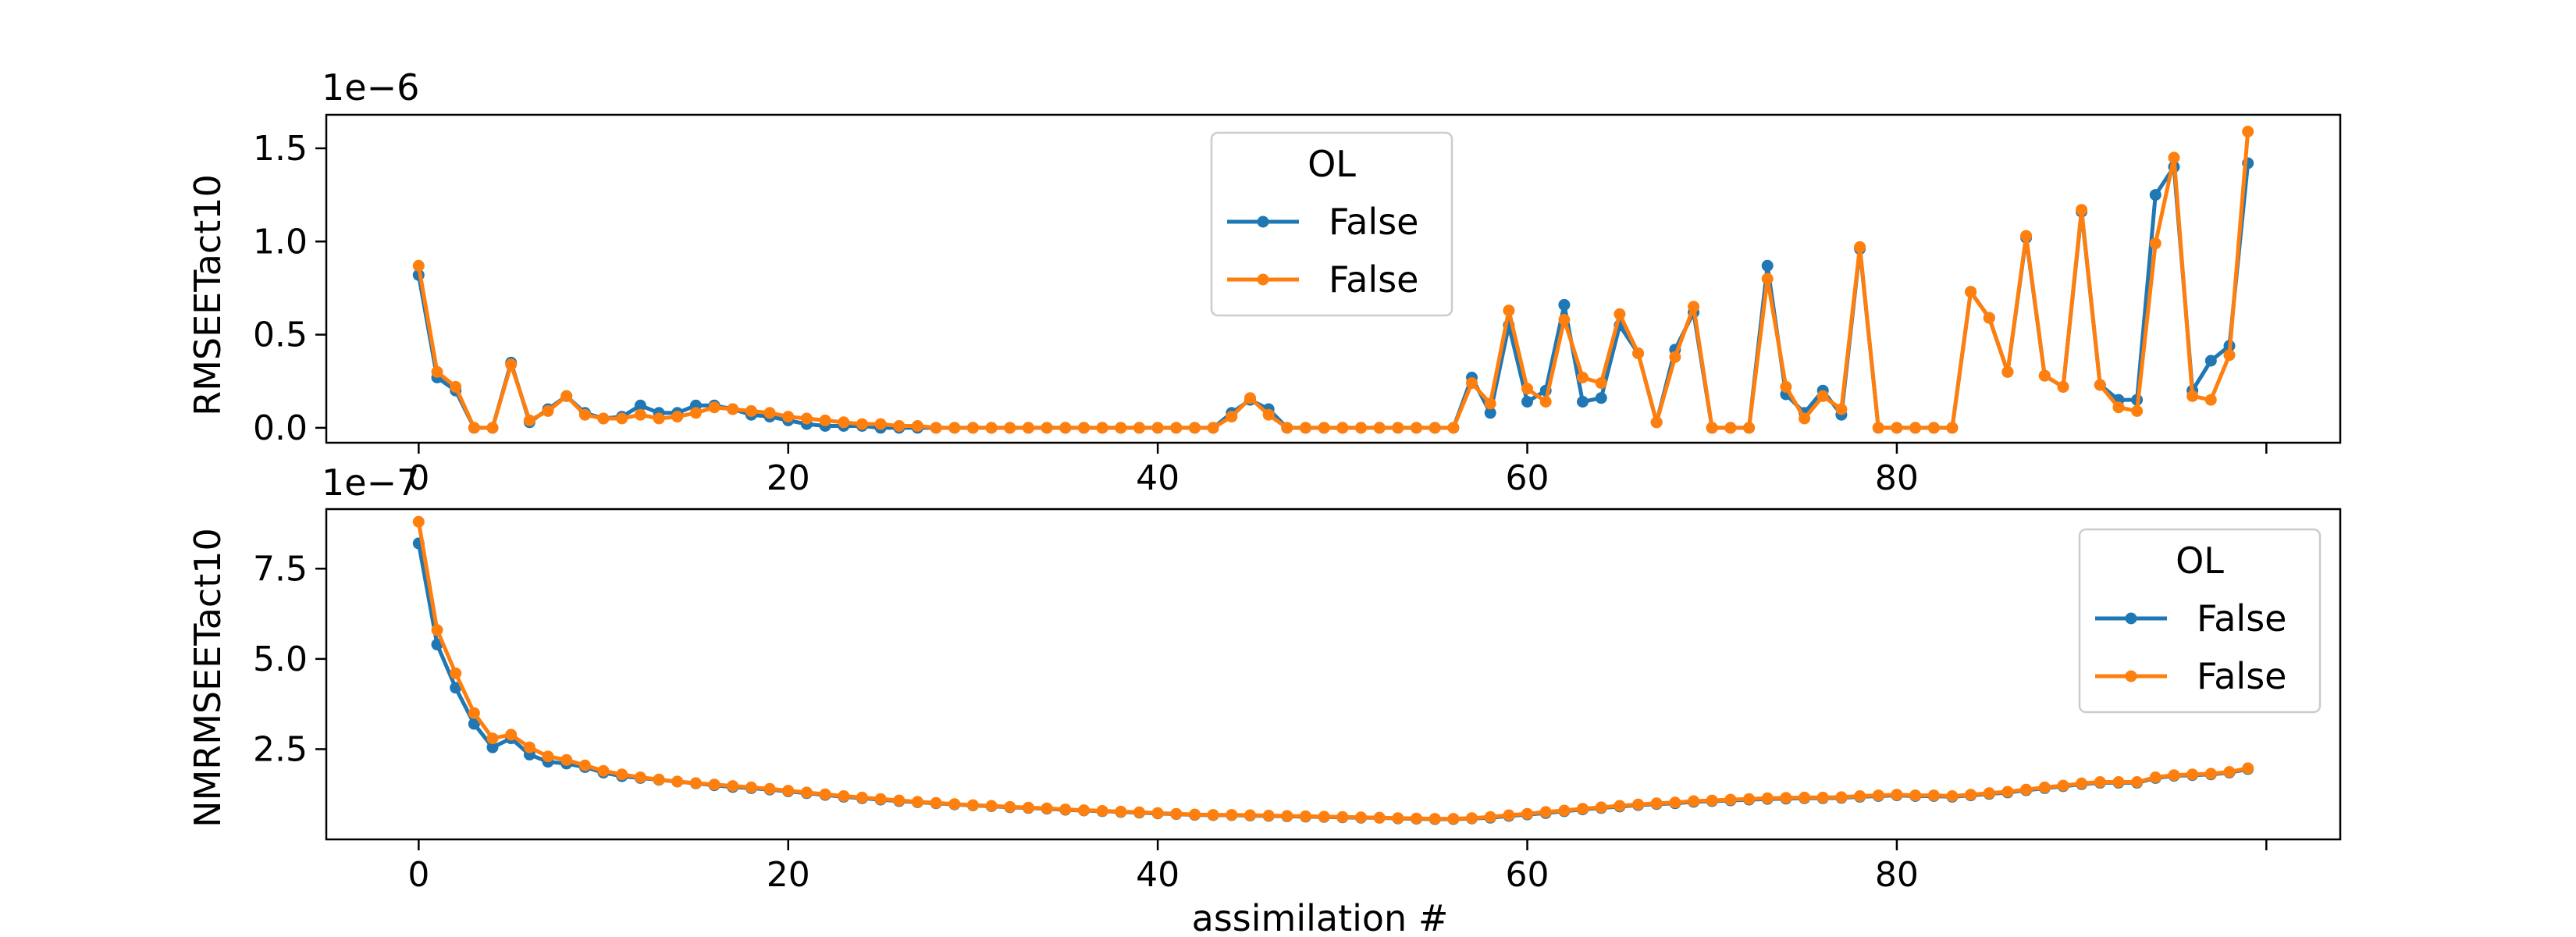  I want to click on y-tick-label: 1.0, so click(280, 242).